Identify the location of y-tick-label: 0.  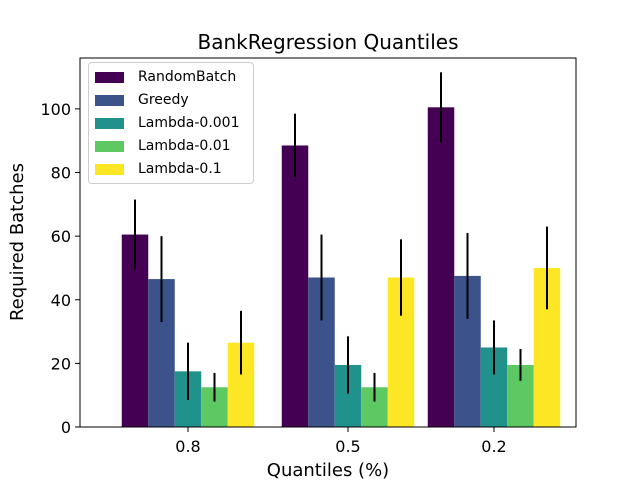
(66, 427).